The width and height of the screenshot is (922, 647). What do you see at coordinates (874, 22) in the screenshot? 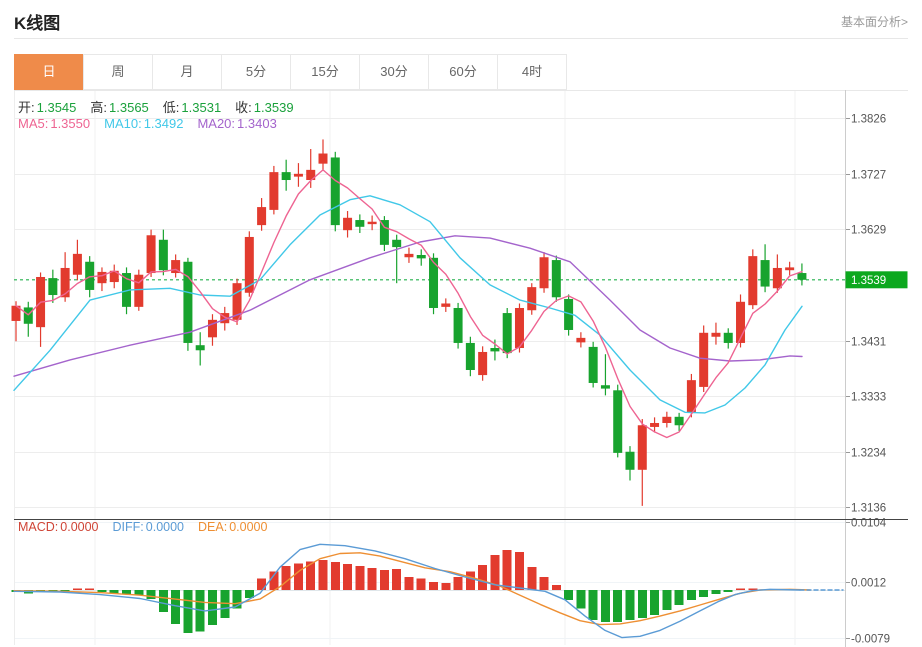
I see `fundamental-analysis-link: 基本面分析>` at bounding box center [874, 22].